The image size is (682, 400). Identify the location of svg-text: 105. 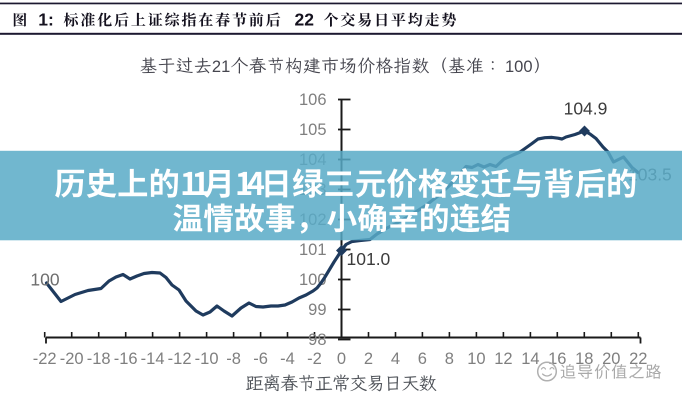
(313, 130).